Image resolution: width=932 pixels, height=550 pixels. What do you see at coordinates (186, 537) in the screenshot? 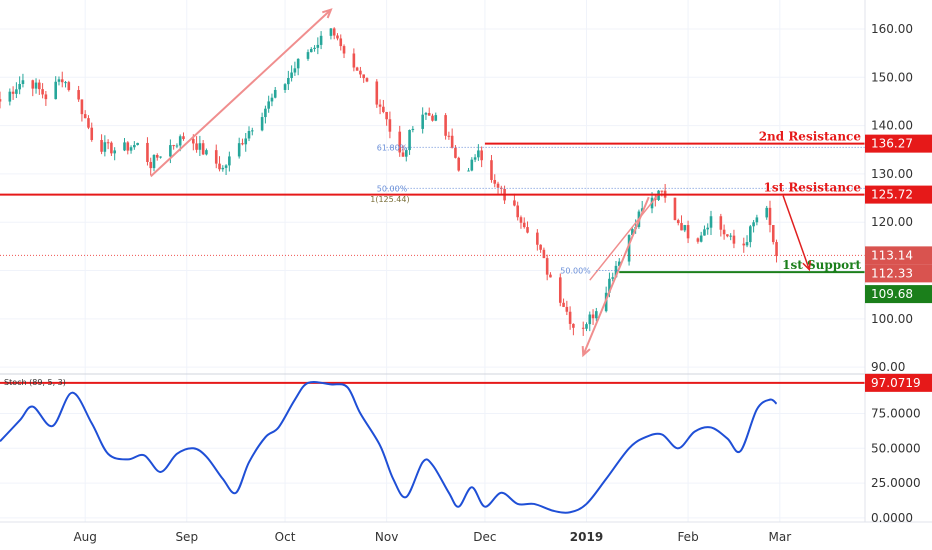
I see `time-tick-label: Sep` at bounding box center [186, 537].